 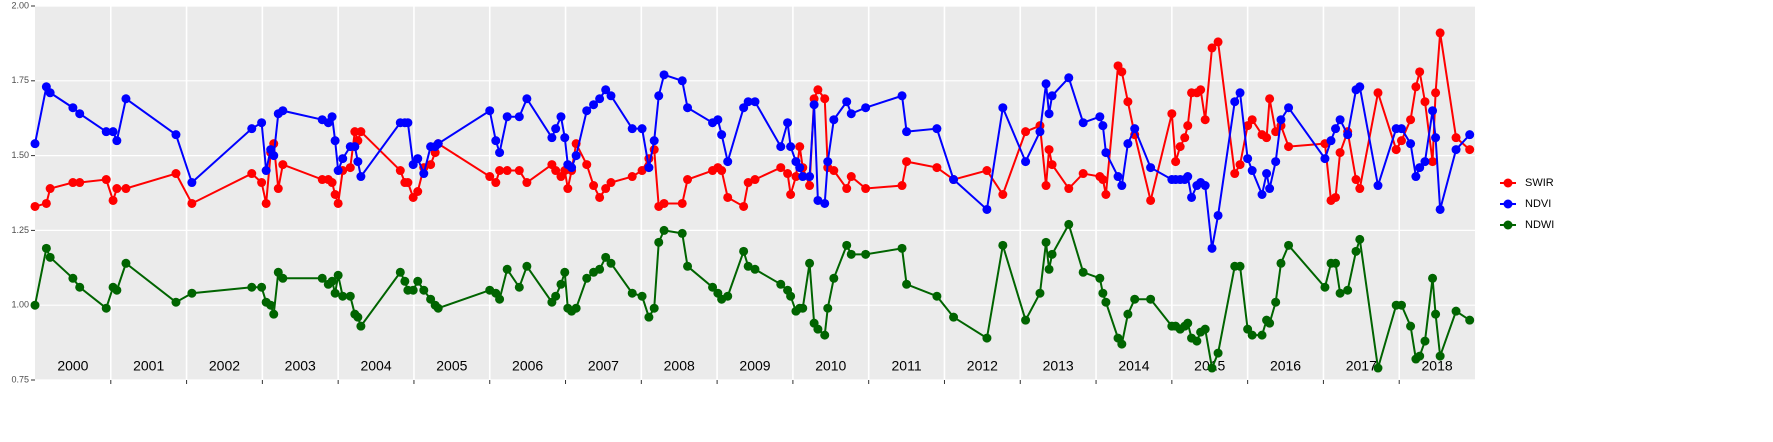 I want to click on x-tick-label: 2000, so click(x=72, y=366).